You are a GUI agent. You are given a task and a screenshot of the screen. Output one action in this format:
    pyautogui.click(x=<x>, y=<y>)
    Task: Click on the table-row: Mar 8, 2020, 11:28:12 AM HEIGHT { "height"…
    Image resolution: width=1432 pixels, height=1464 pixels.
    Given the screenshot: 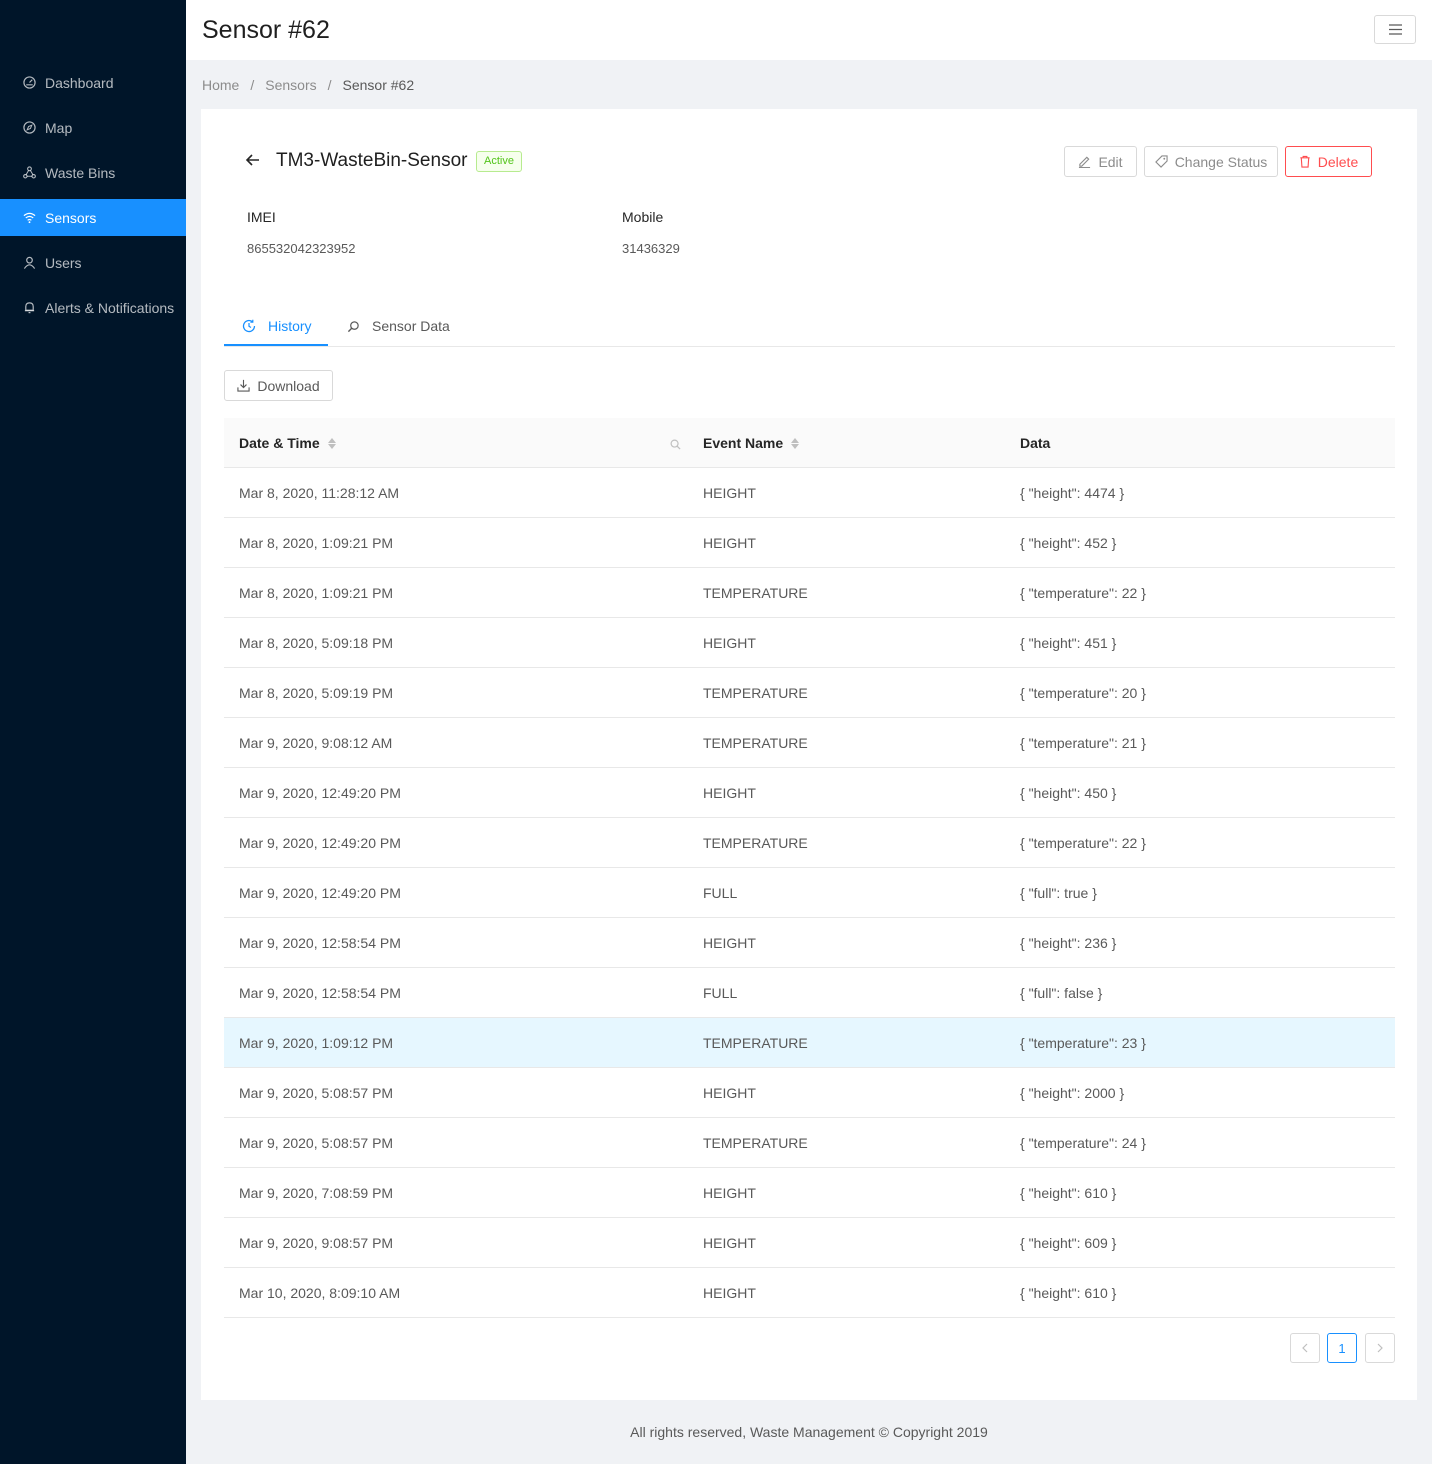 What is the action you would take?
    pyautogui.click(x=809, y=493)
    